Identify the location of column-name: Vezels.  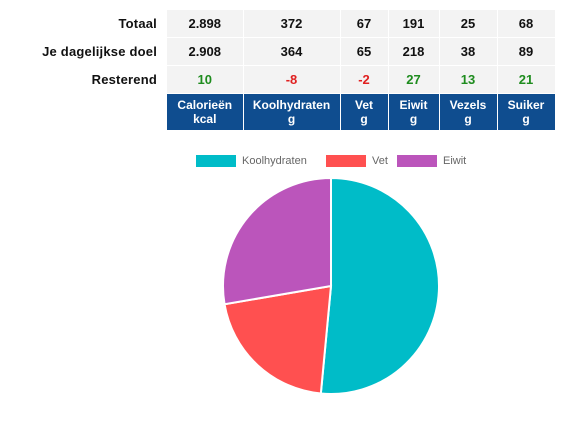
(468, 105).